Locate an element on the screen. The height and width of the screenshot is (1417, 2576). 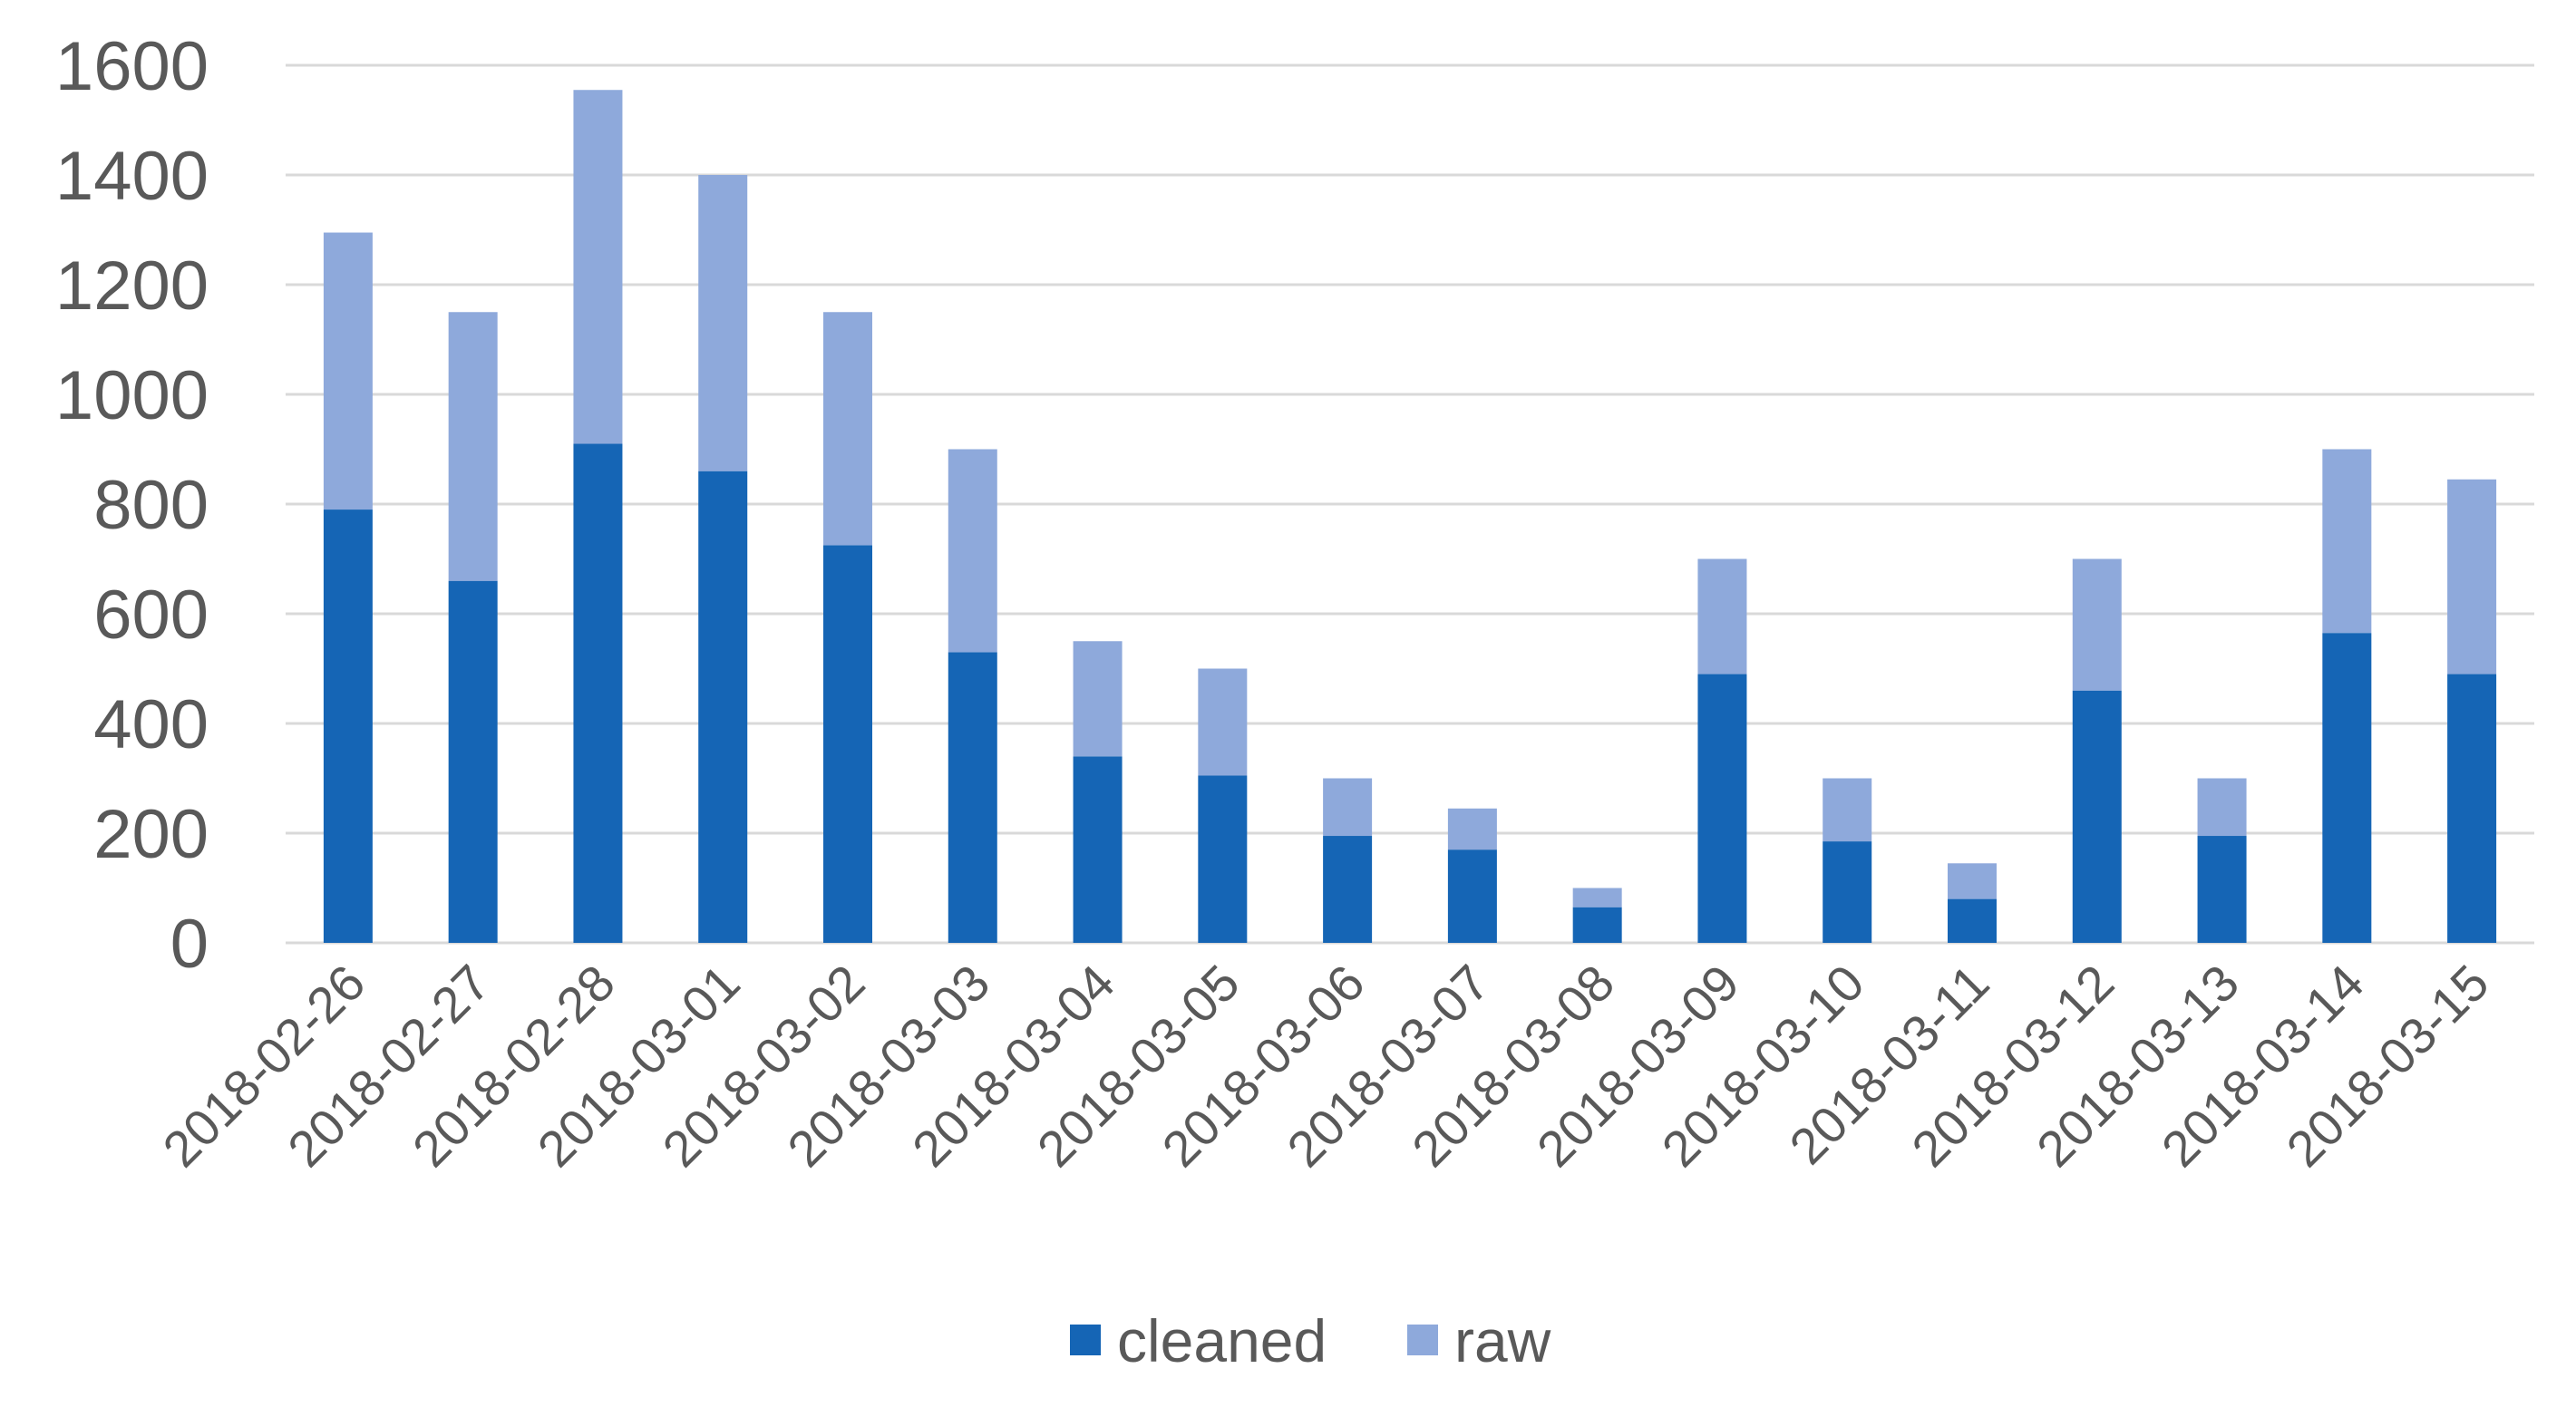
y-tick-label: 200 is located at coordinates (151, 834).